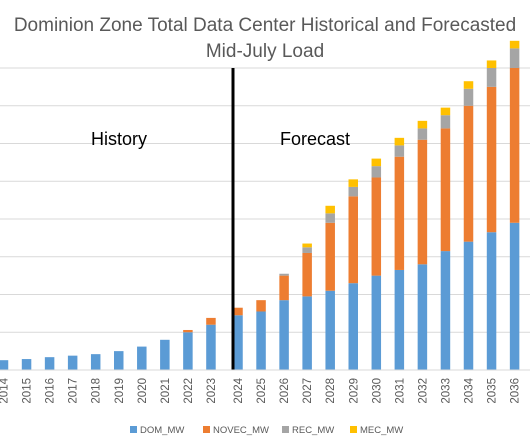  I want to click on chart-title-line-2: Mid-July Load, so click(265, 51).